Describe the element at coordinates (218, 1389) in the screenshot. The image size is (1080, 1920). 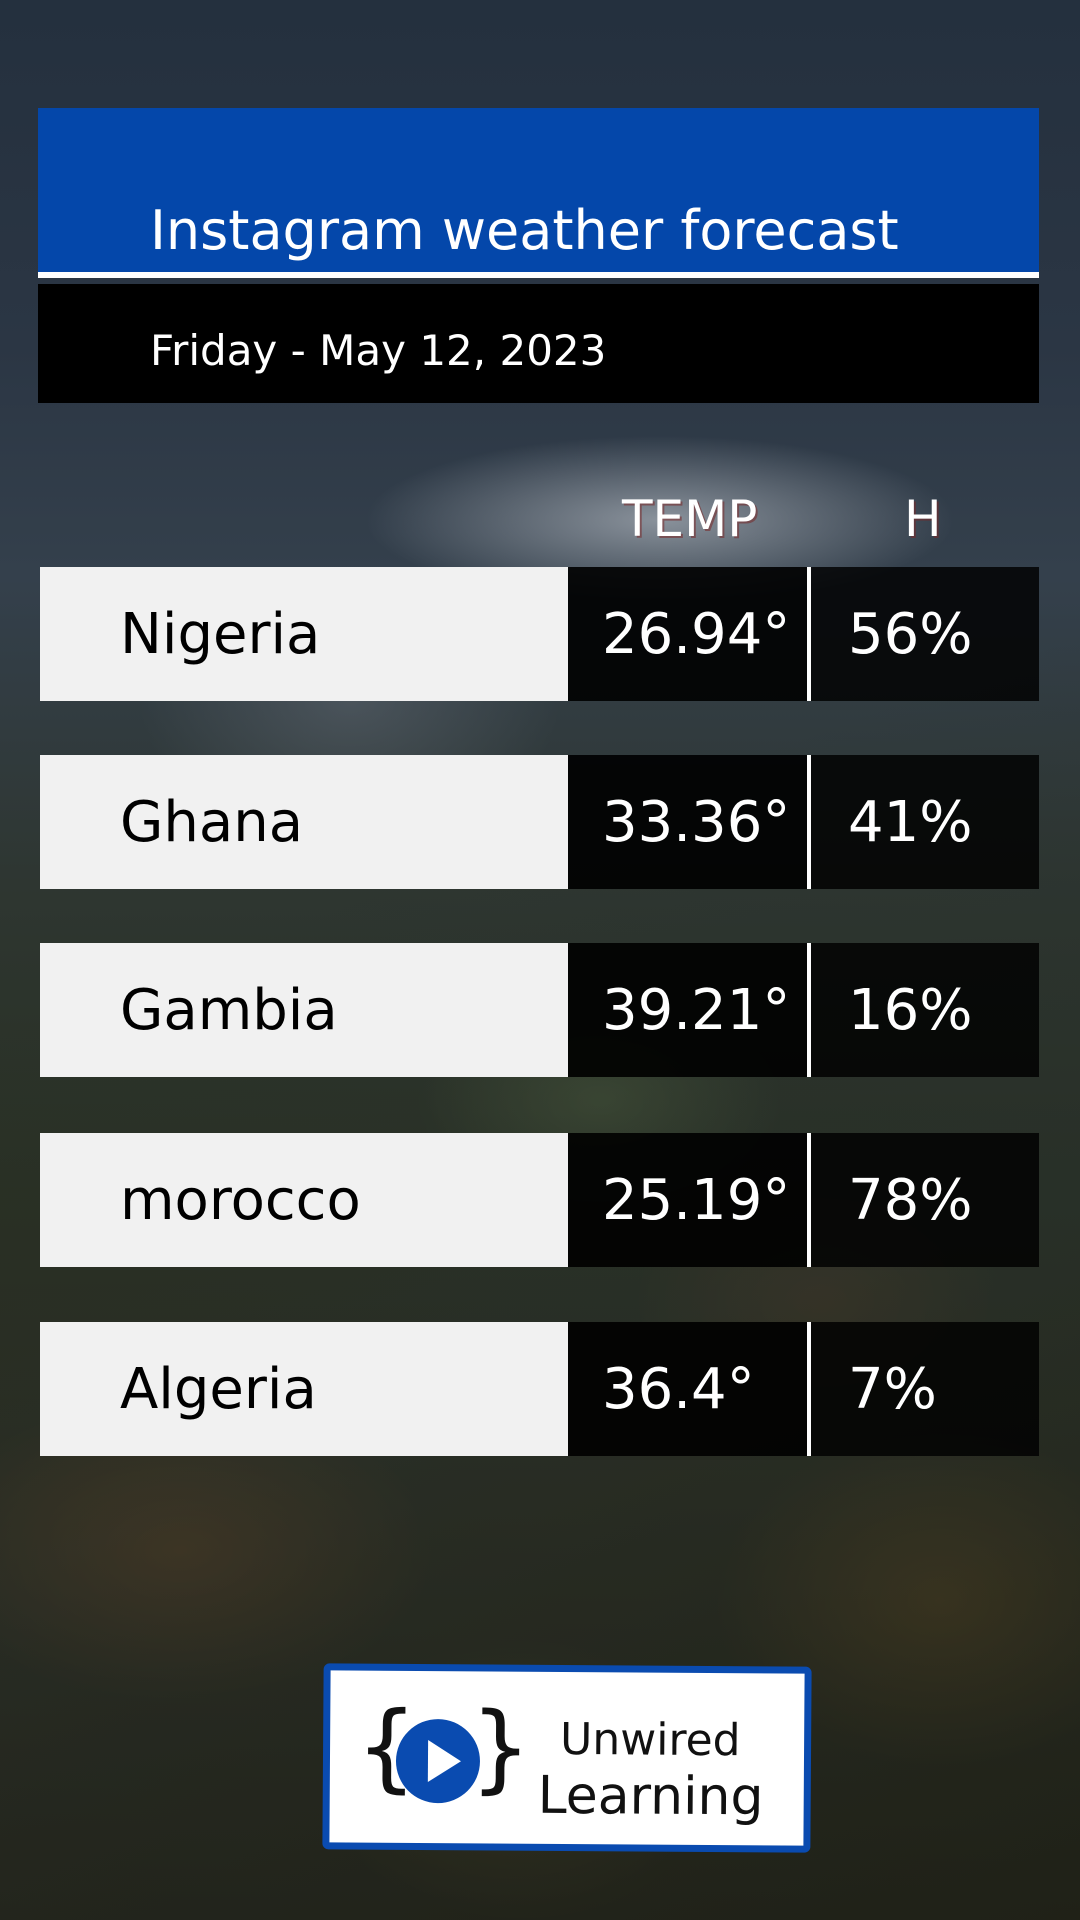
I see `country-name: Algeria` at that location.